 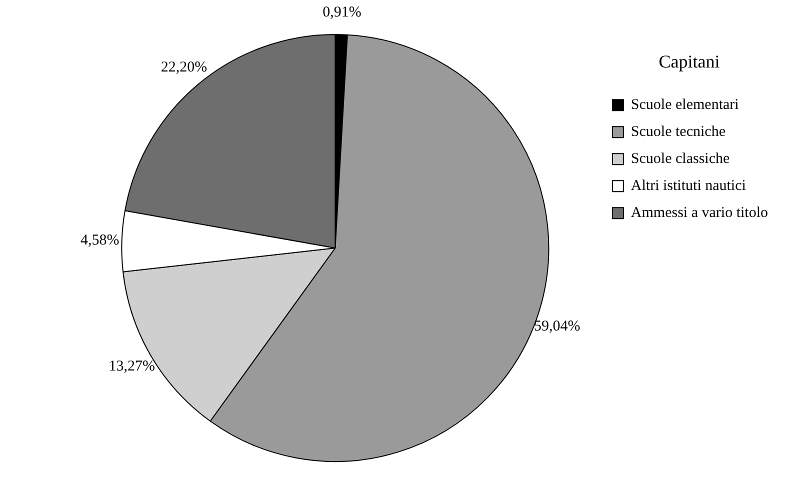 I want to click on legend-label: Scuole classiche, so click(x=680, y=159).